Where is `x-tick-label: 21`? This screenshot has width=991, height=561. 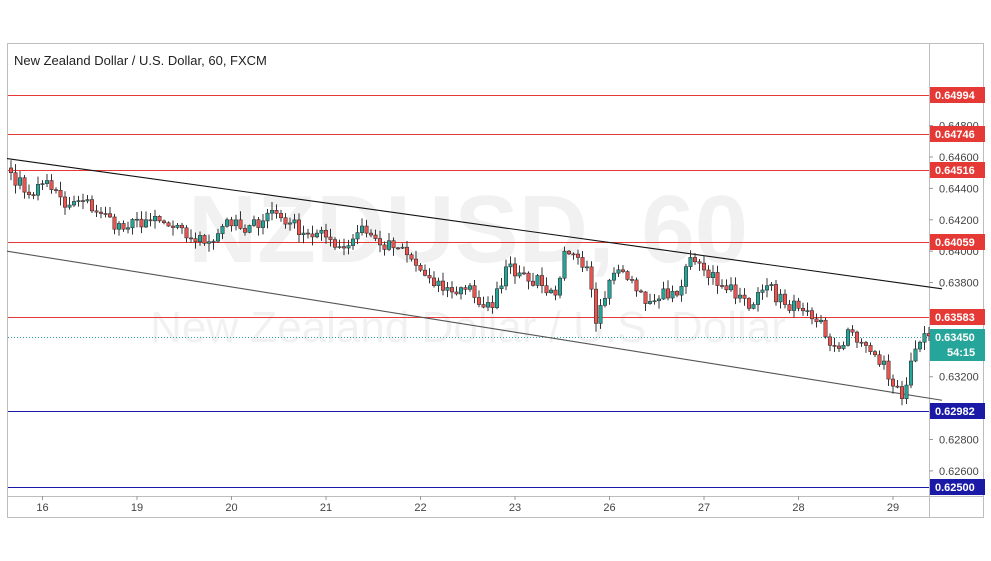 x-tick-label: 21 is located at coordinates (326, 508).